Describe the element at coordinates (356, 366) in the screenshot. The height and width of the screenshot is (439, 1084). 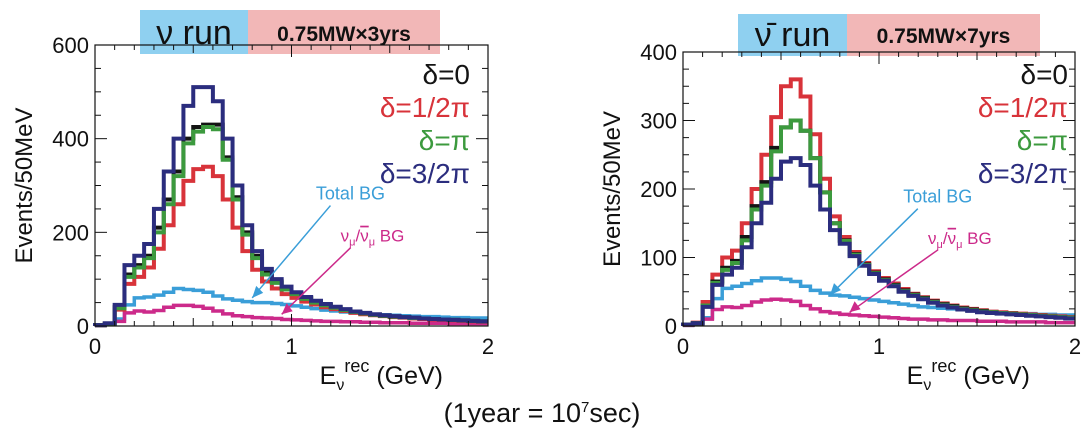
I see `panel-0-x-axis-label-sup: rec` at that location.